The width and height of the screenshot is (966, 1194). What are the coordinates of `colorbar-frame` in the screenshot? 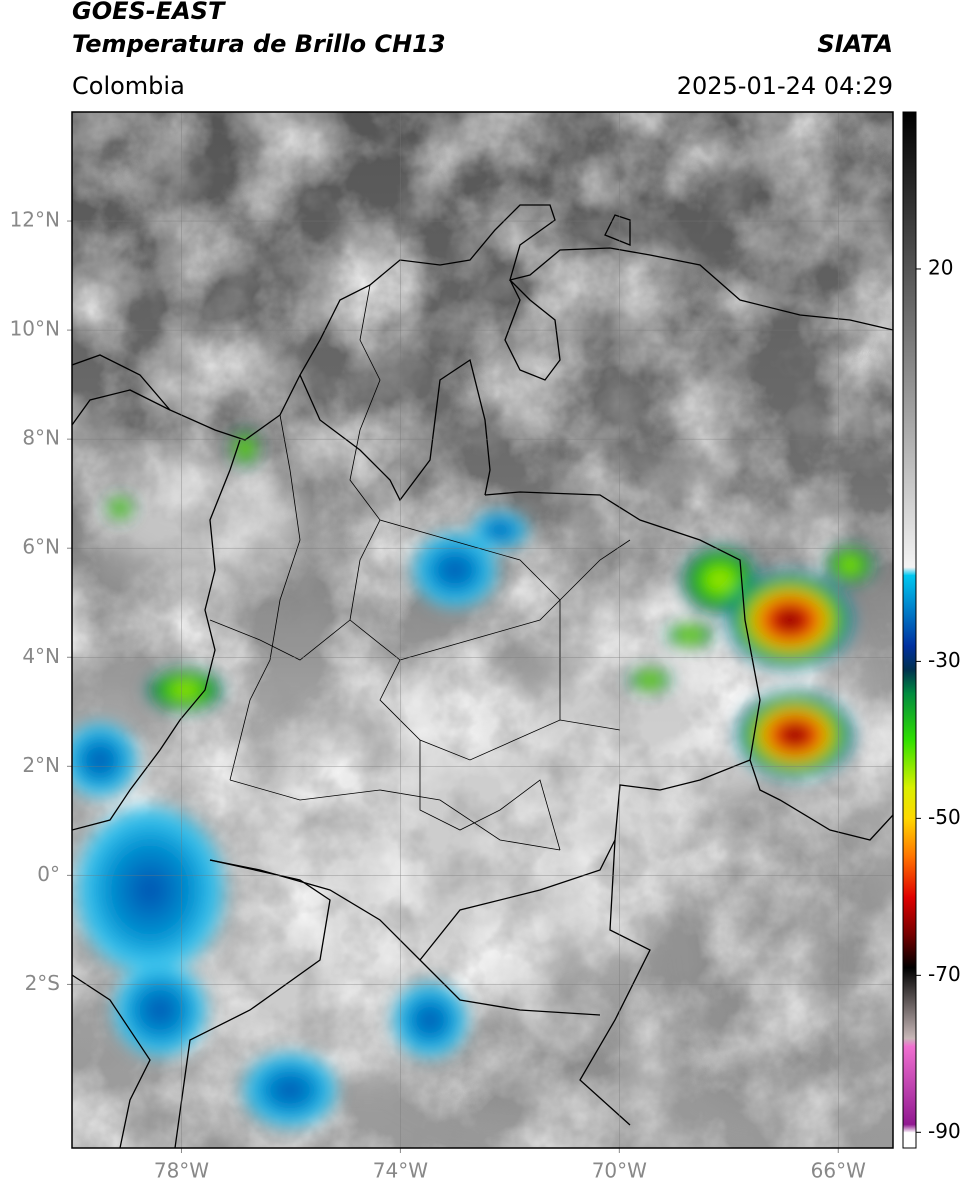 It's located at (909, 630).